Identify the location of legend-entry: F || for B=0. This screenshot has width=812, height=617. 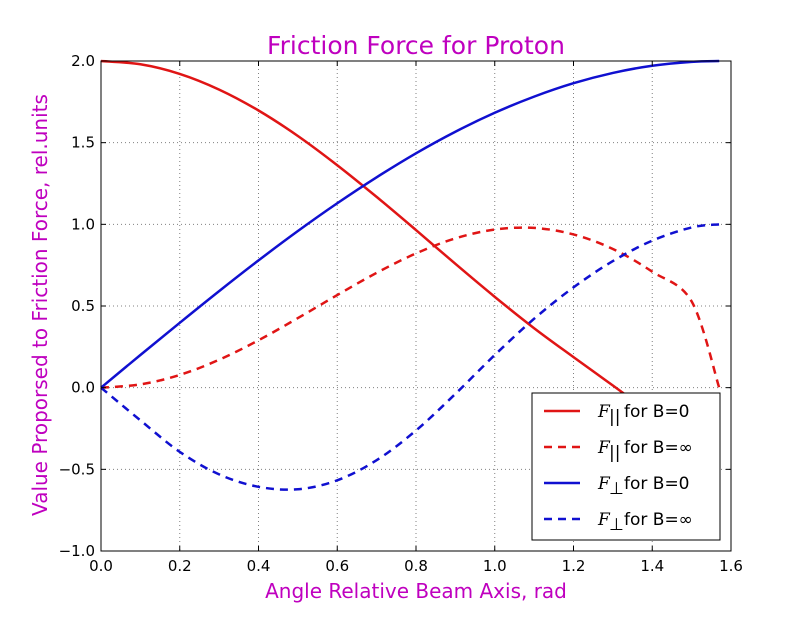
(617, 414).